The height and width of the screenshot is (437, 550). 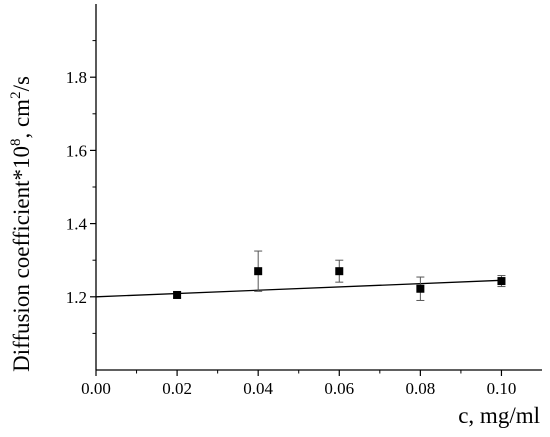 I want to click on x-tick-label: 0.08, so click(x=420, y=388).